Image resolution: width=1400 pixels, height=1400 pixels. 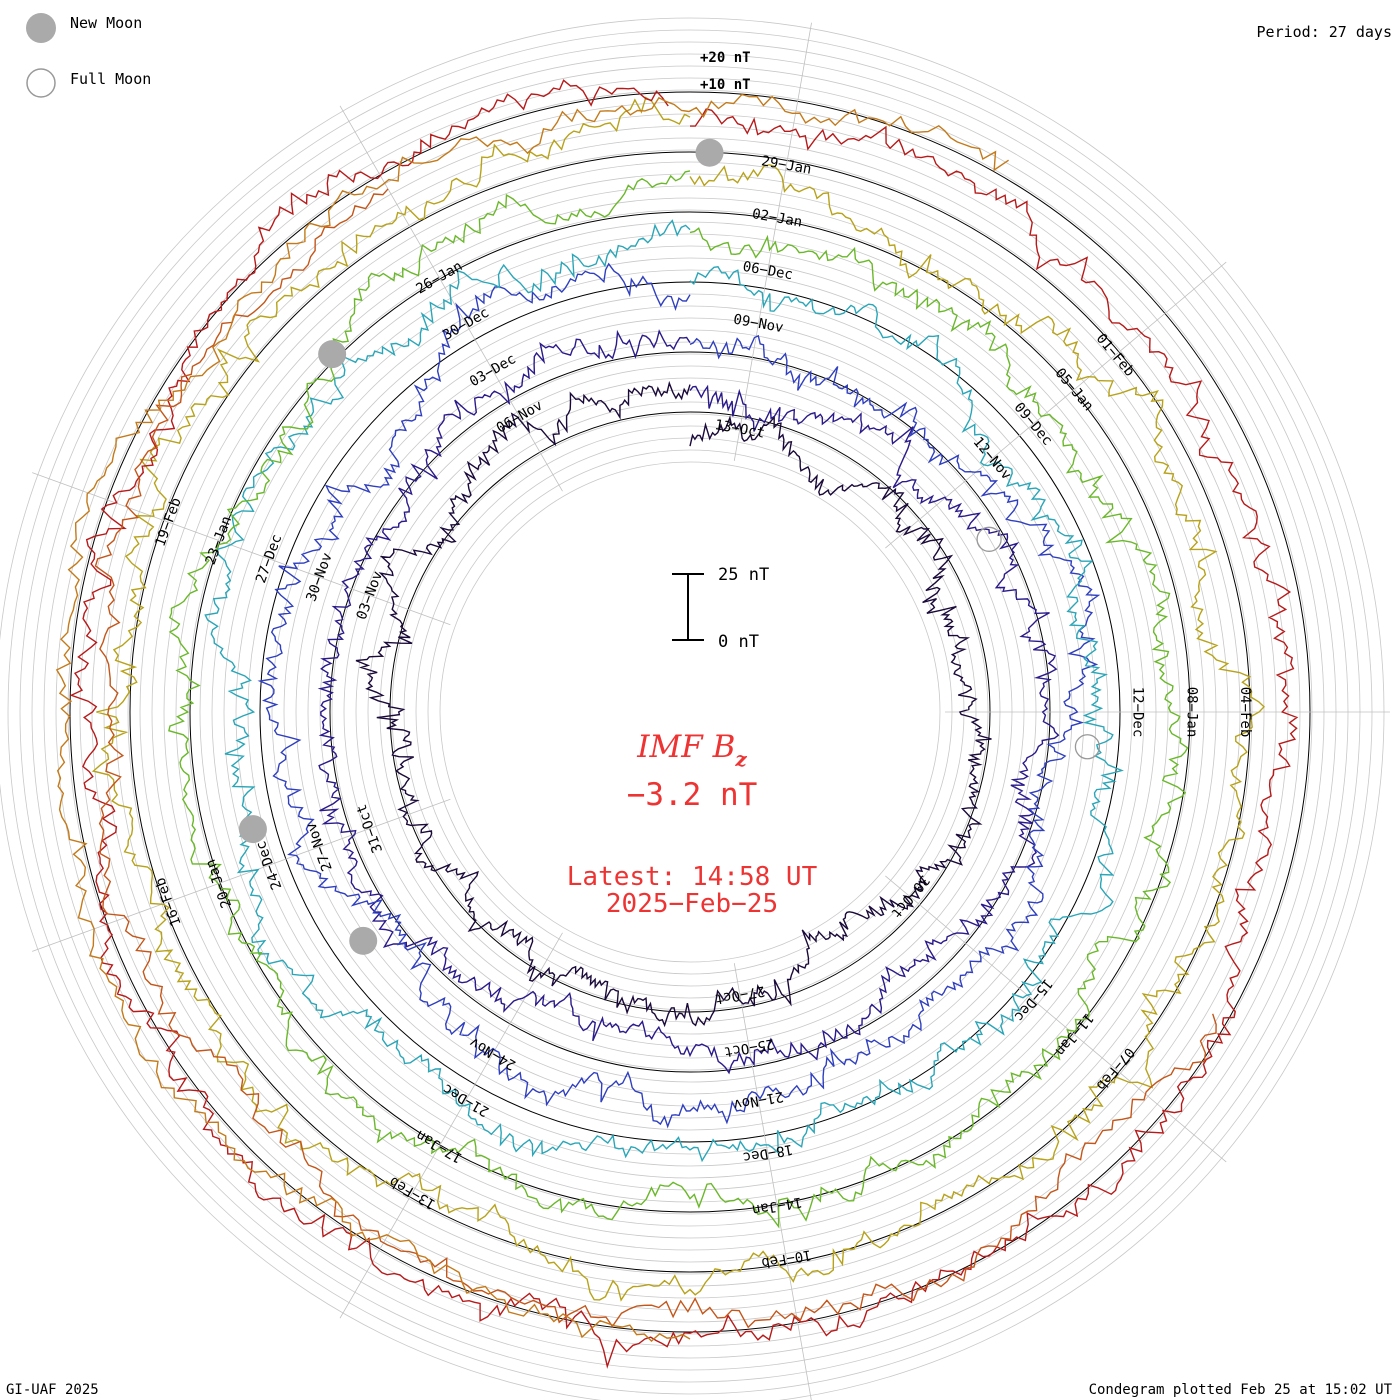 What do you see at coordinates (41, 83) in the screenshot?
I see `full-moon-legend-icon` at bounding box center [41, 83].